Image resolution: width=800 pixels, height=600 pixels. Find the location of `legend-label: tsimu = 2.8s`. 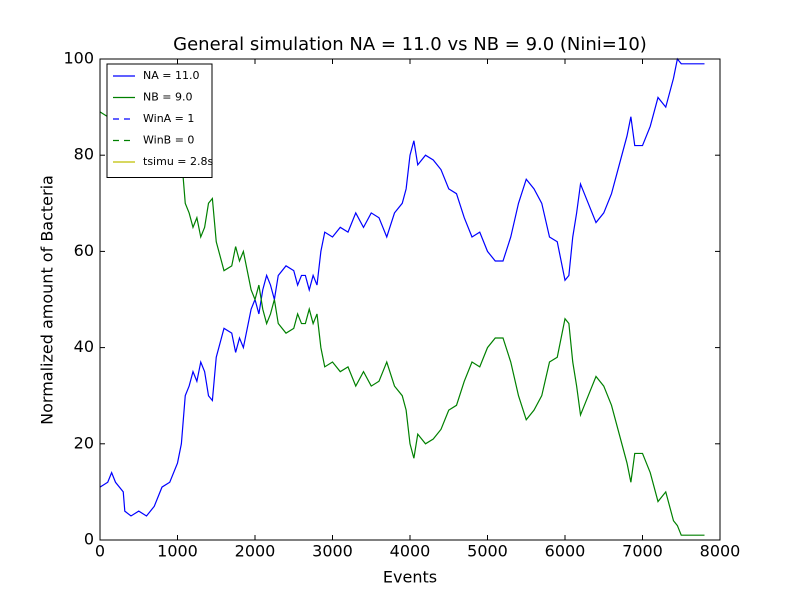

legend-label: tsimu = 2.8s is located at coordinates (178, 161).